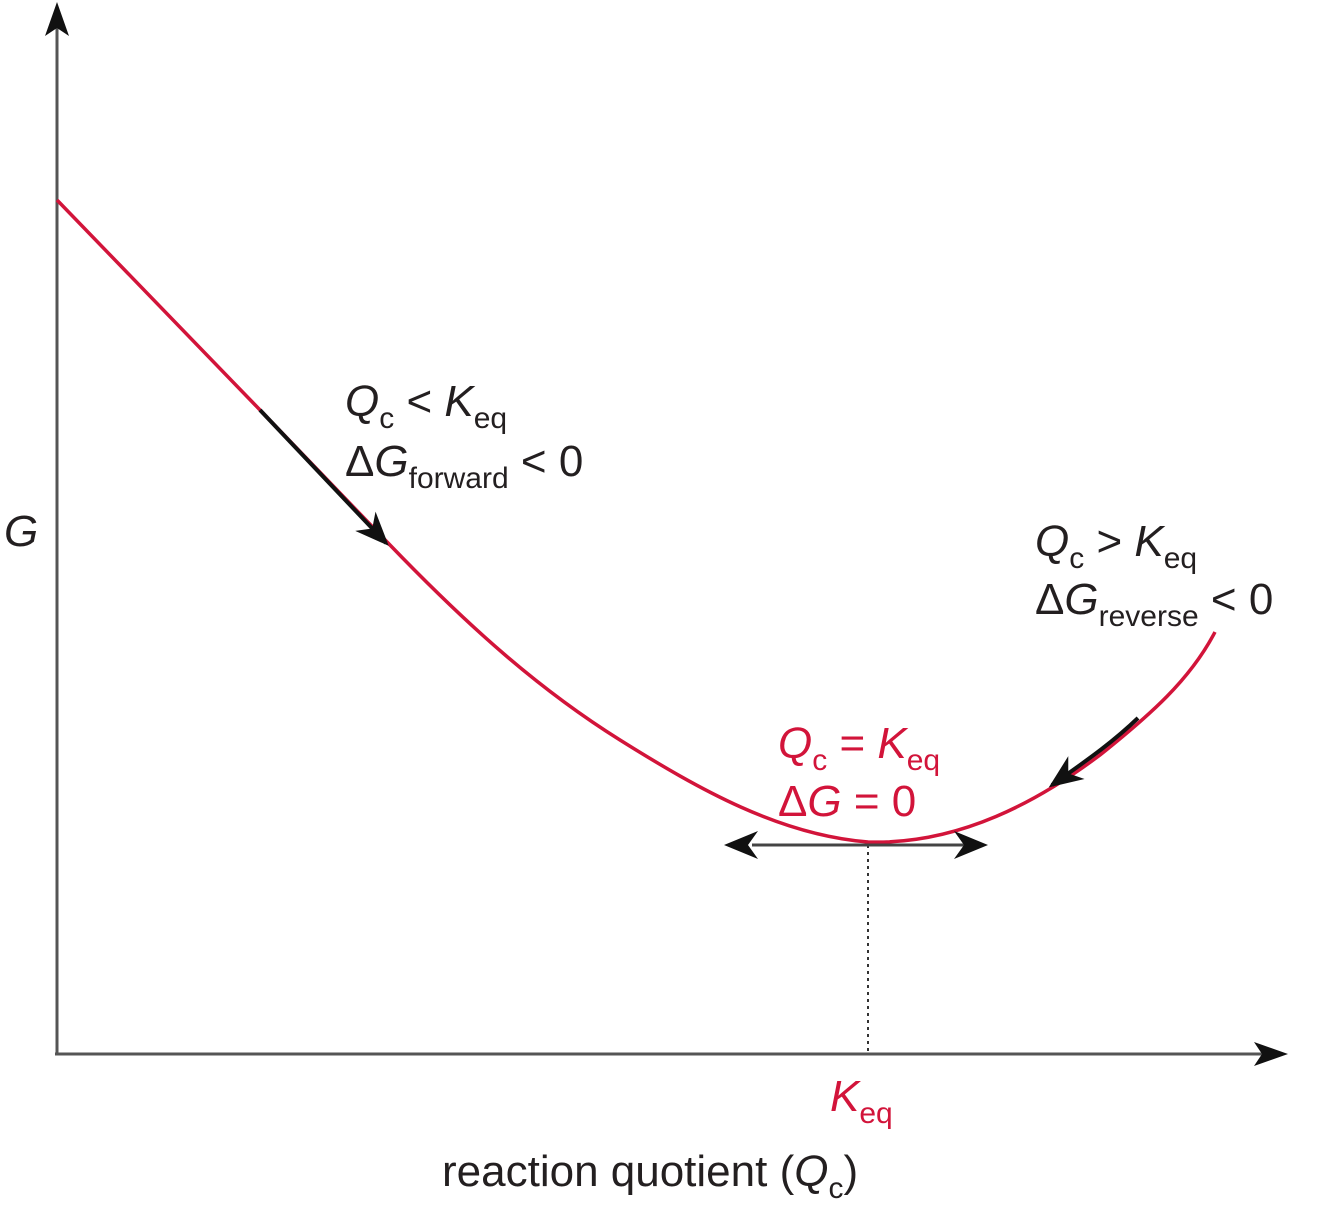 This screenshot has width=1324, height=1205. Describe the element at coordinates (458, 478) in the screenshot. I see `g-sub: forward` at that location.